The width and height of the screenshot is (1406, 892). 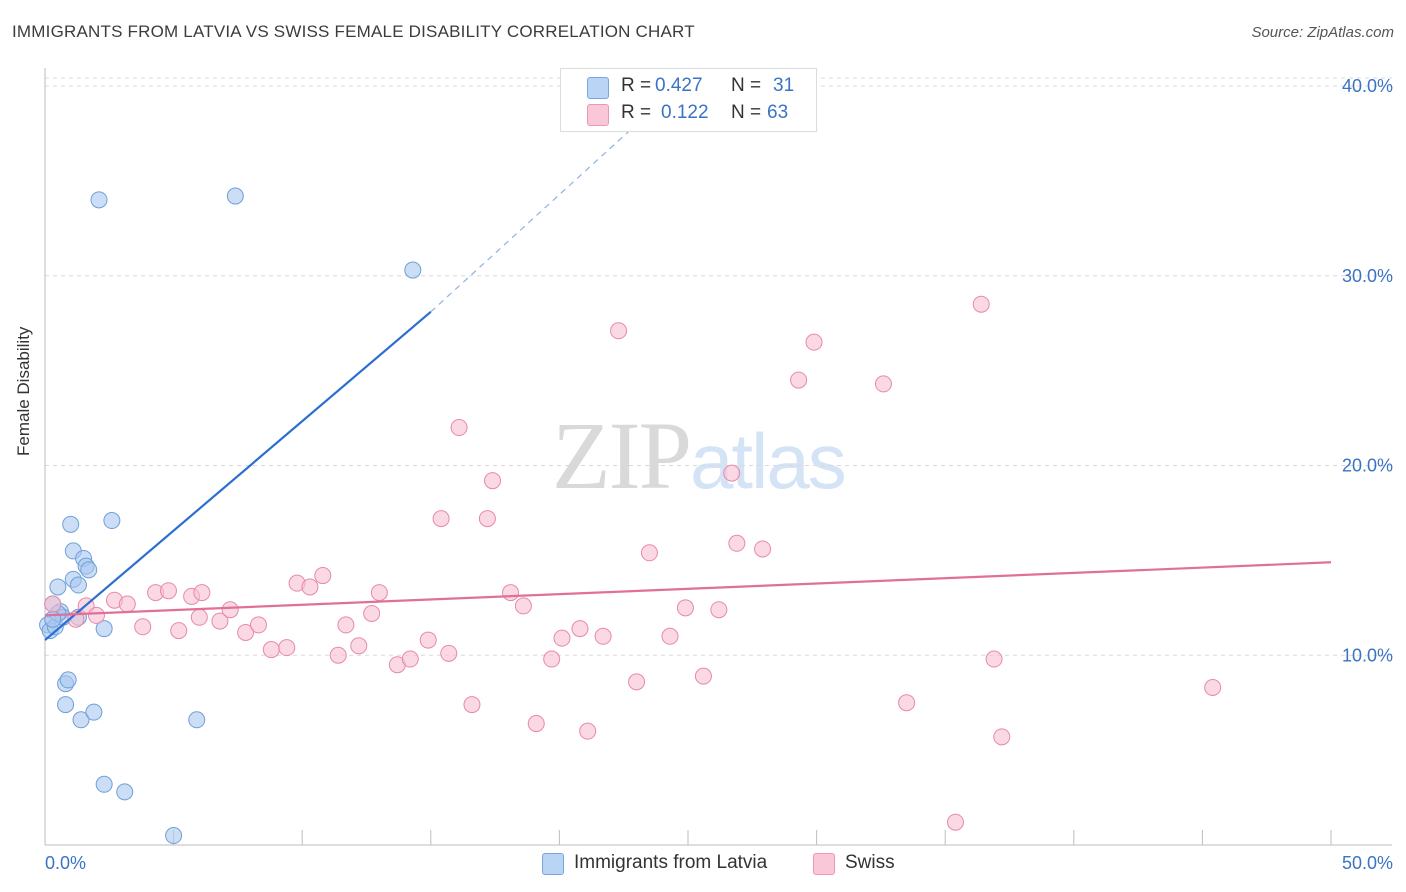 I want to click on source-label: Source: ZipAtlas.com, so click(x=1322, y=32).